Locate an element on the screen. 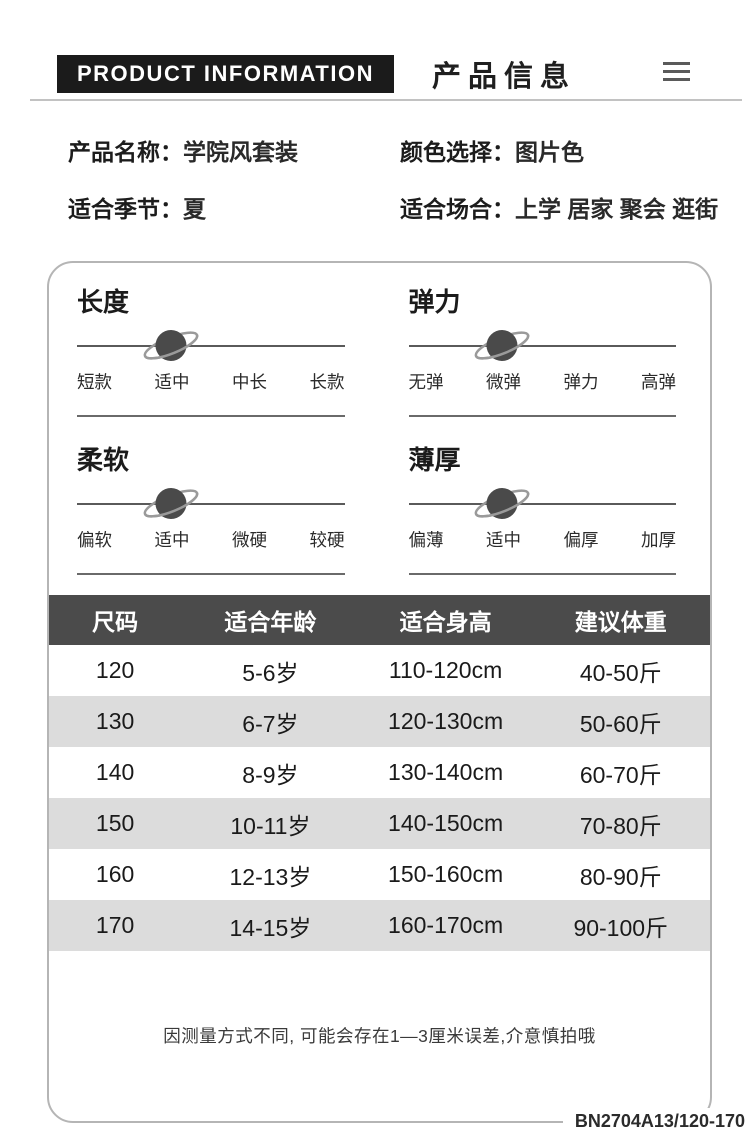 This screenshot has height=1140, width=750. cell-age: 6-7岁 is located at coordinates (270, 723).